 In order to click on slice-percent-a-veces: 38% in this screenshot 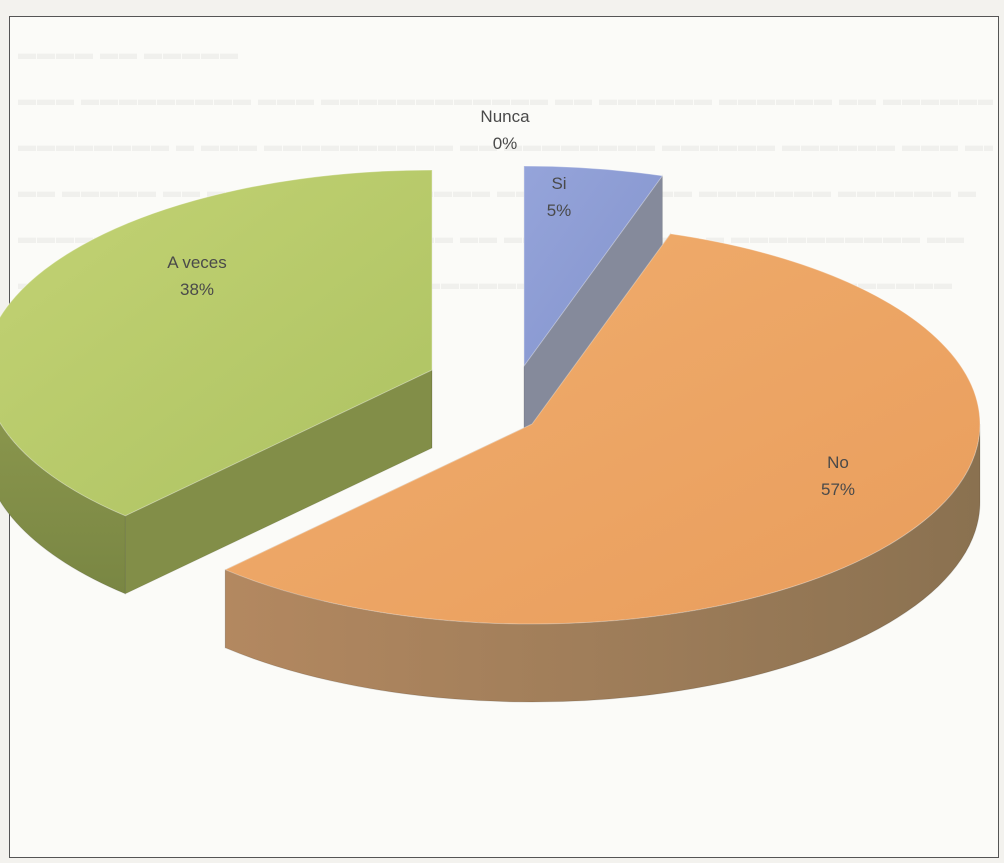, I will do `click(197, 289)`.